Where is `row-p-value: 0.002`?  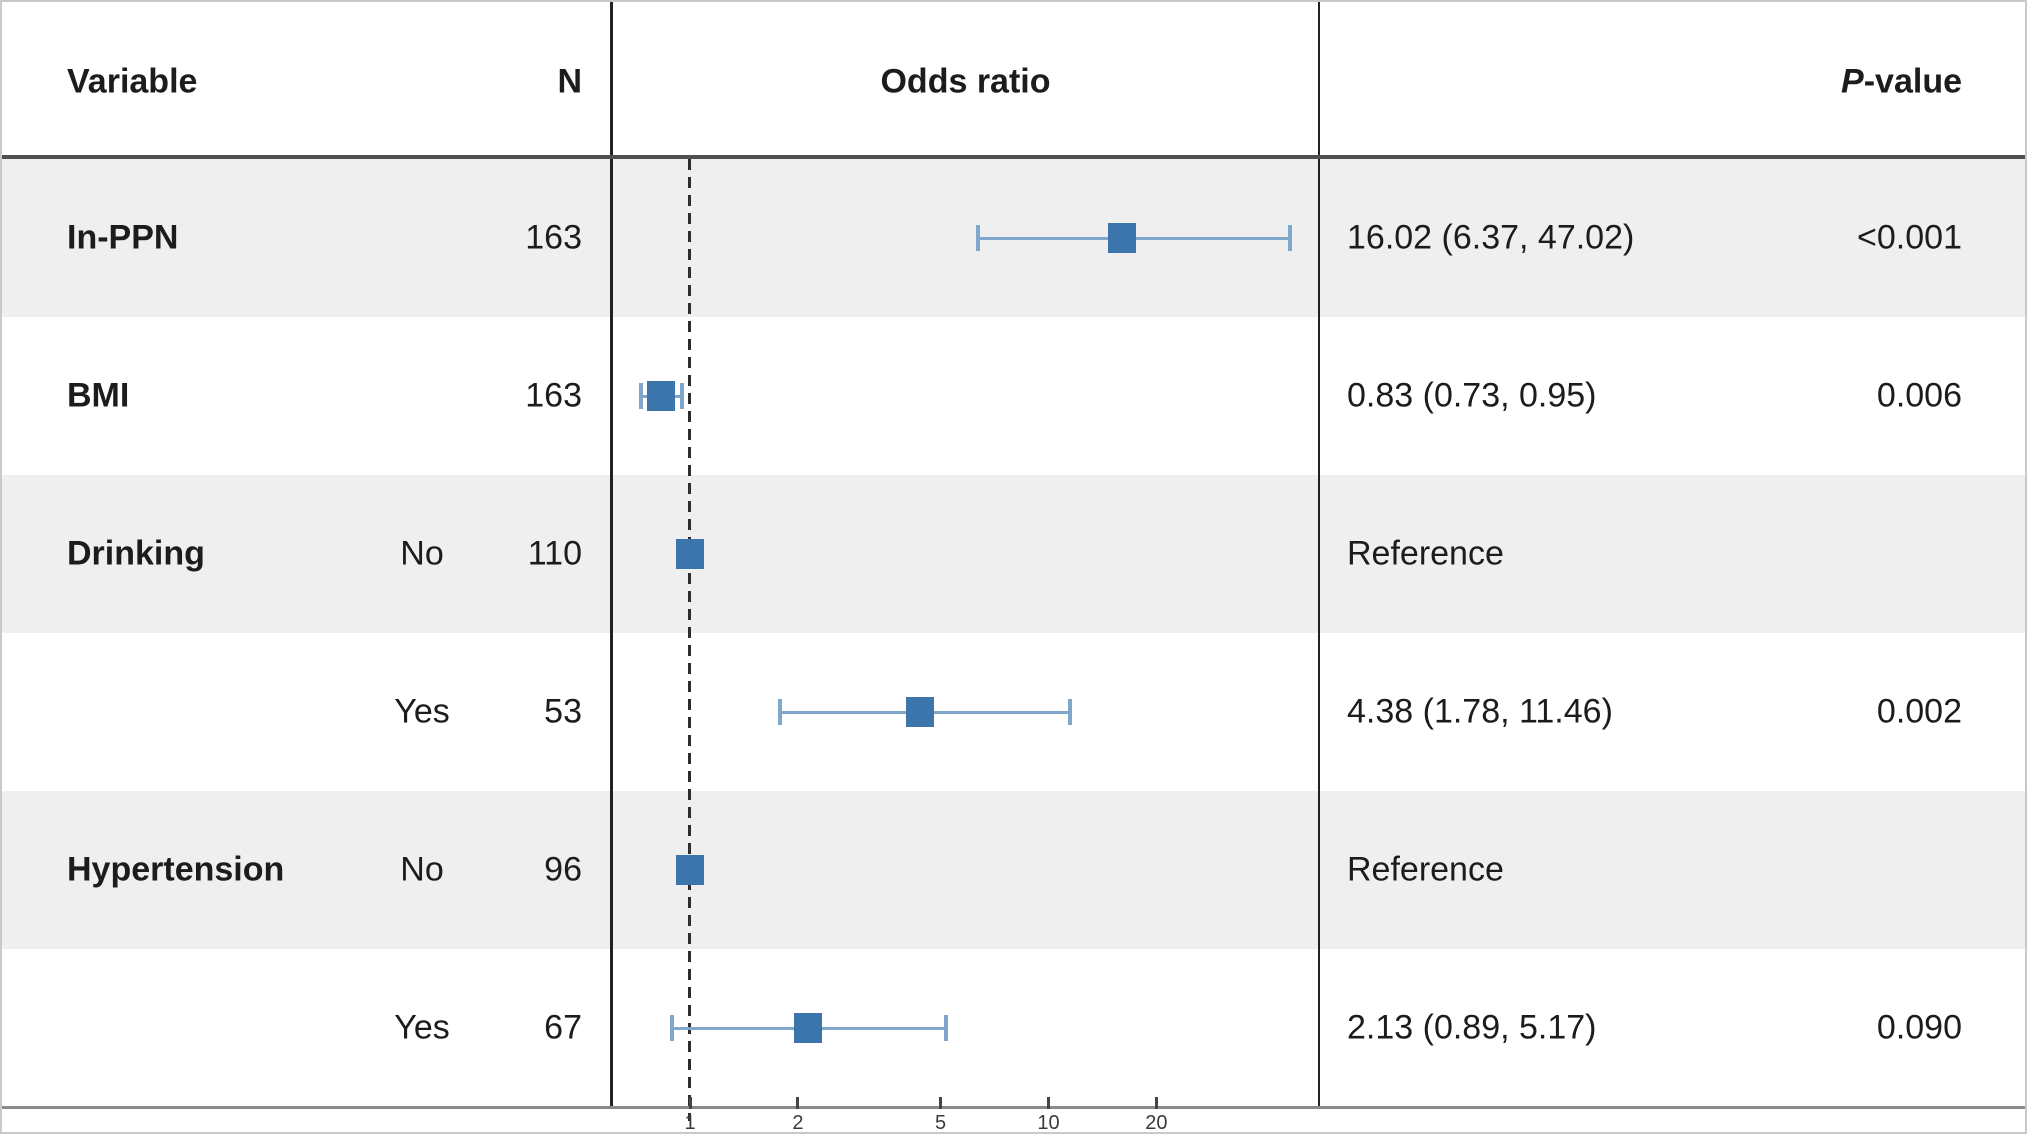 row-p-value: 0.002 is located at coordinates (1919, 711).